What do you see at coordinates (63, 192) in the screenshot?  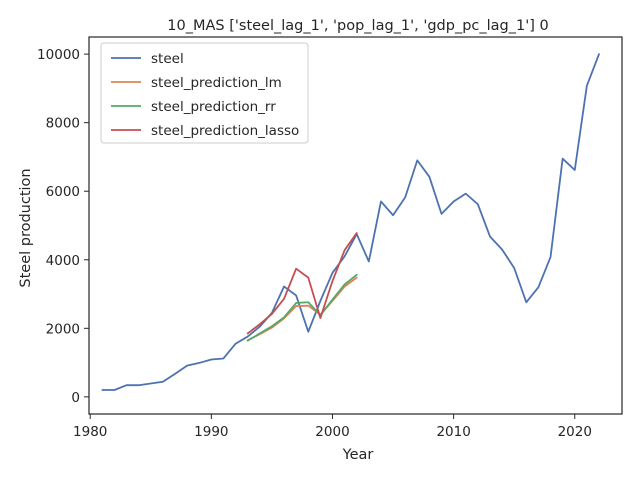 I see `y-tick-label: 6000` at bounding box center [63, 192].